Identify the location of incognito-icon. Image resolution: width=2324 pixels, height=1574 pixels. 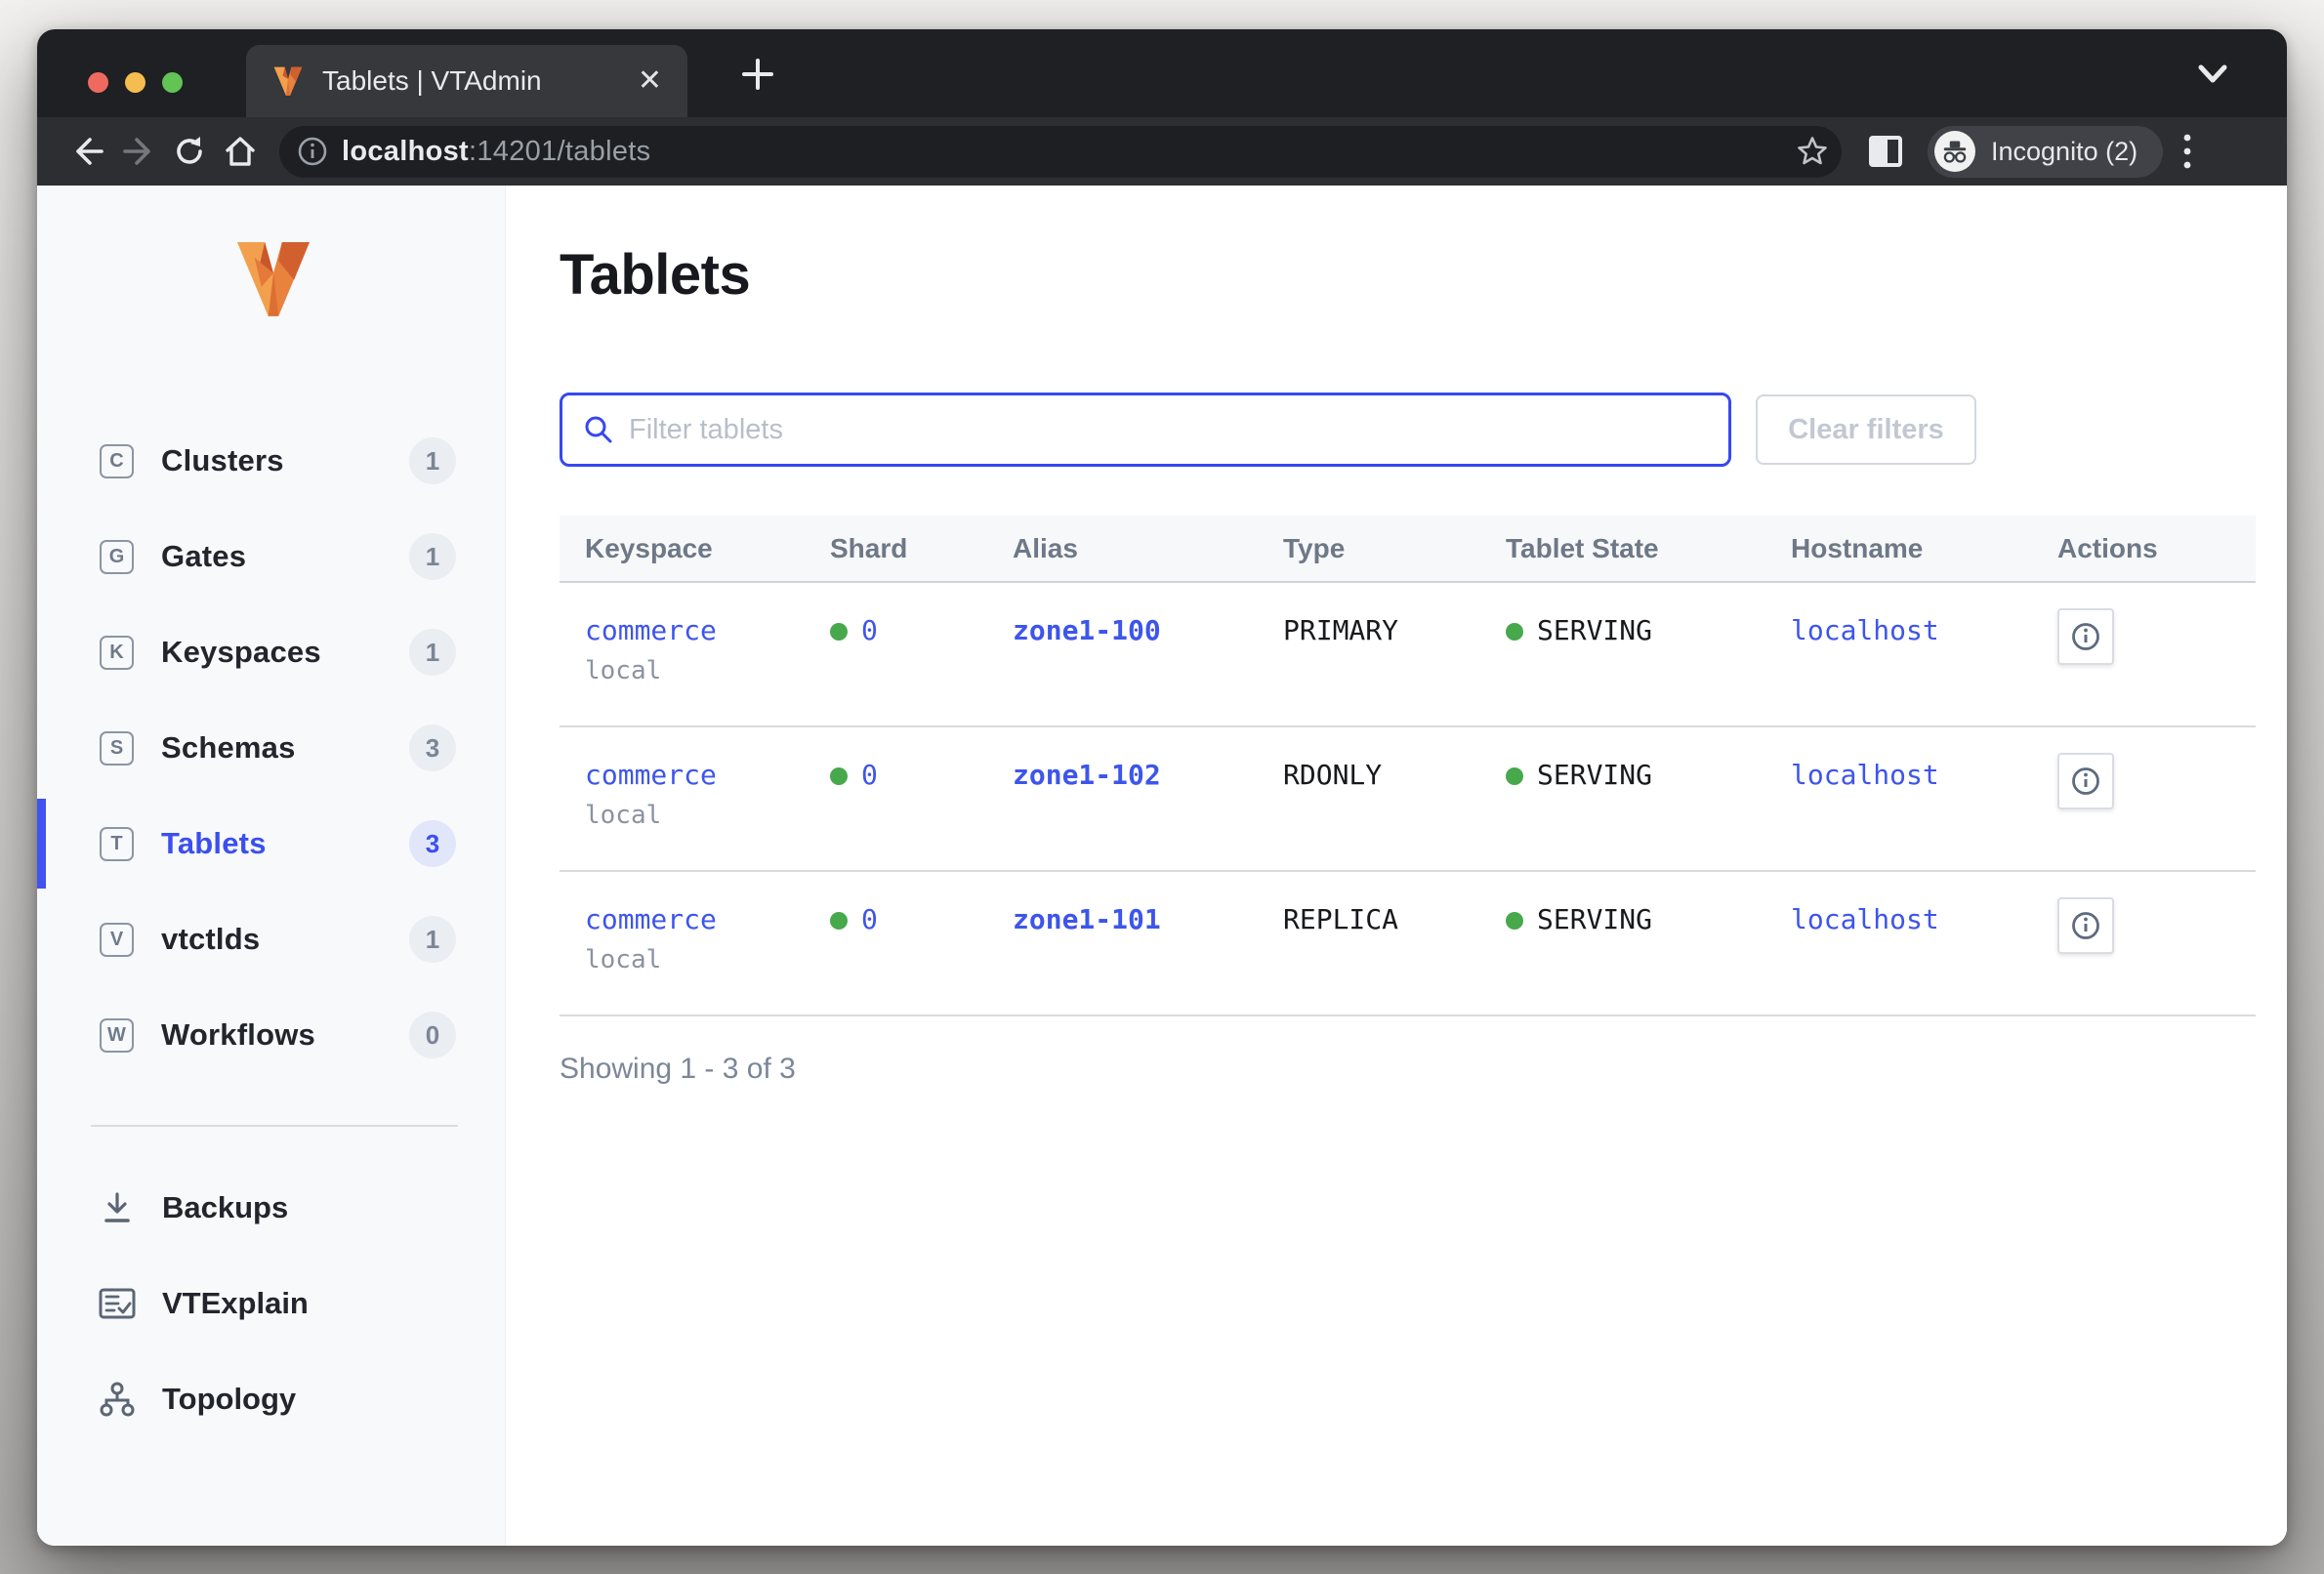
(1954, 152).